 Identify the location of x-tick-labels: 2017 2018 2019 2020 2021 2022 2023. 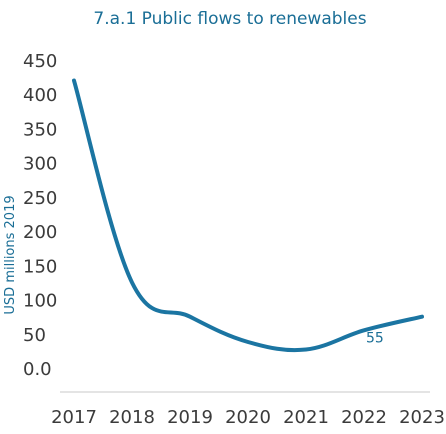
(248, 417).